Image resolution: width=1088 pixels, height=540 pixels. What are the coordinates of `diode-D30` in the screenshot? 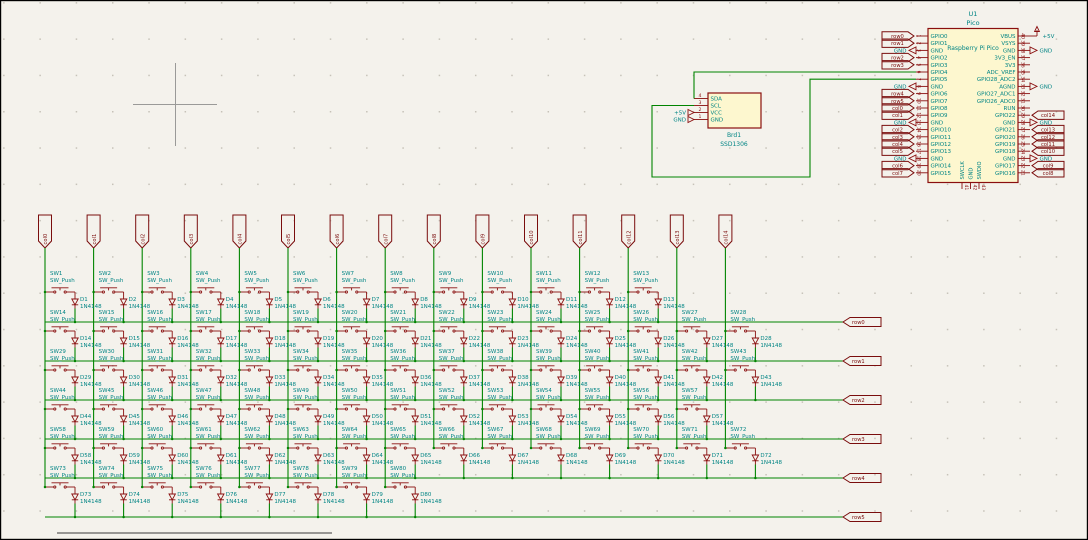 It's located at (123, 378).